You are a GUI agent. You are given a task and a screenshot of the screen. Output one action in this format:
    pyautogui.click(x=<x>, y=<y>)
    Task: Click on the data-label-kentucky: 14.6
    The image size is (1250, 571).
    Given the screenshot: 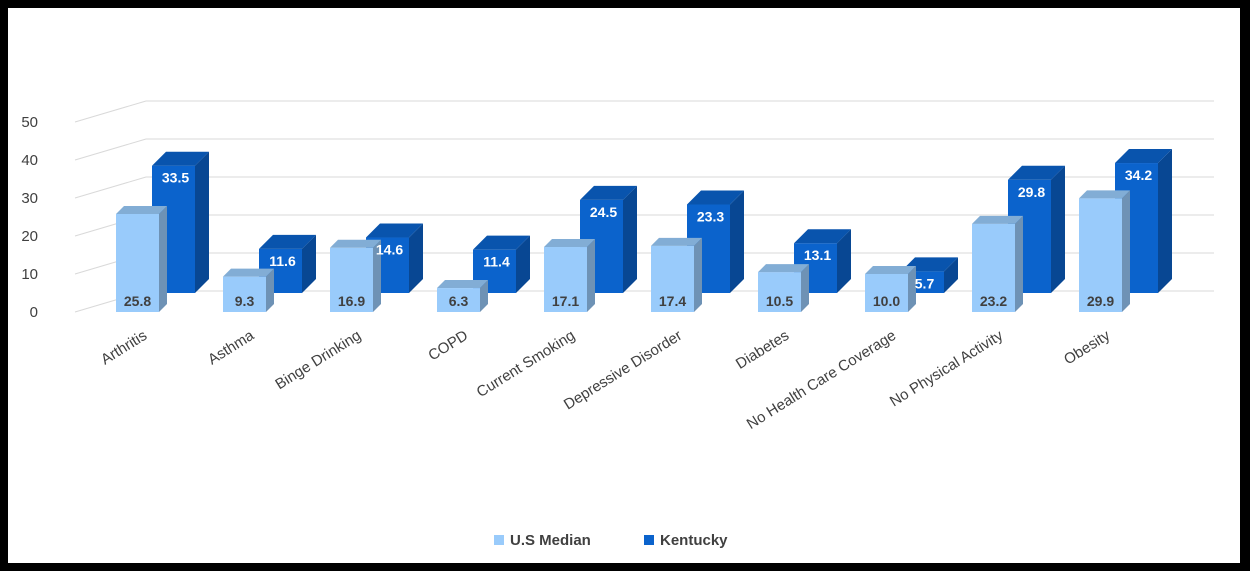 What is the action you would take?
    pyautogui.click(x=389, y=250)
    